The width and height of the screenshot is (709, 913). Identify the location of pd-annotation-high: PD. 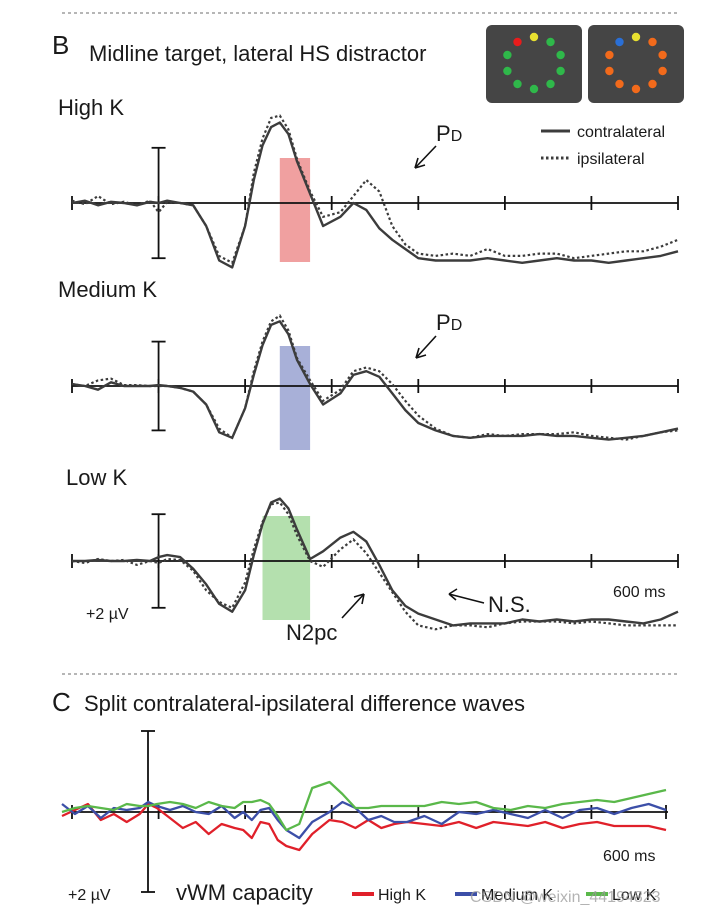
(438, 145).